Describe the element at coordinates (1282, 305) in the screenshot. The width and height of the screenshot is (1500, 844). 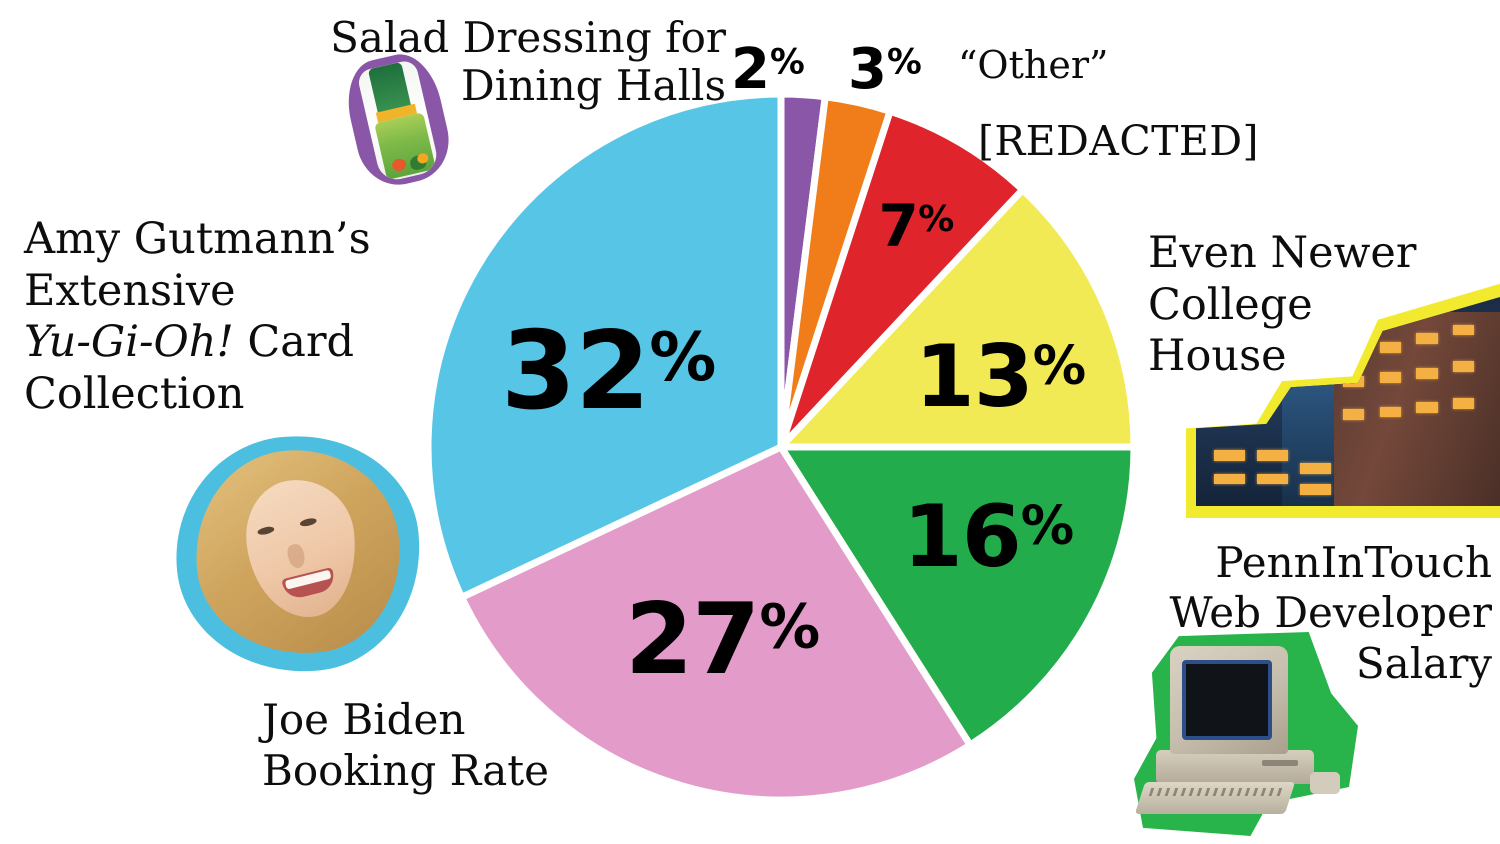
I see `label-college-house: Even Newer College House` at that location.